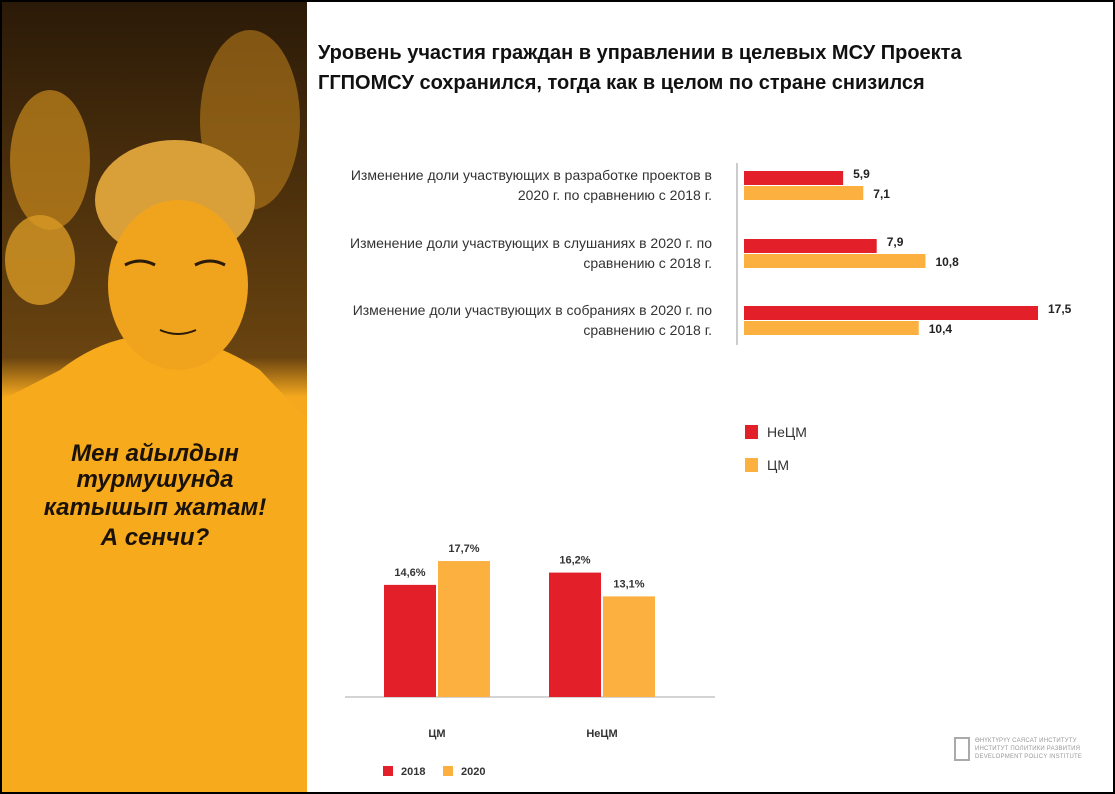  Describe the element at coordinates (778, 465) in the screenshot. I see `legend-label: ЦМ` at that location.